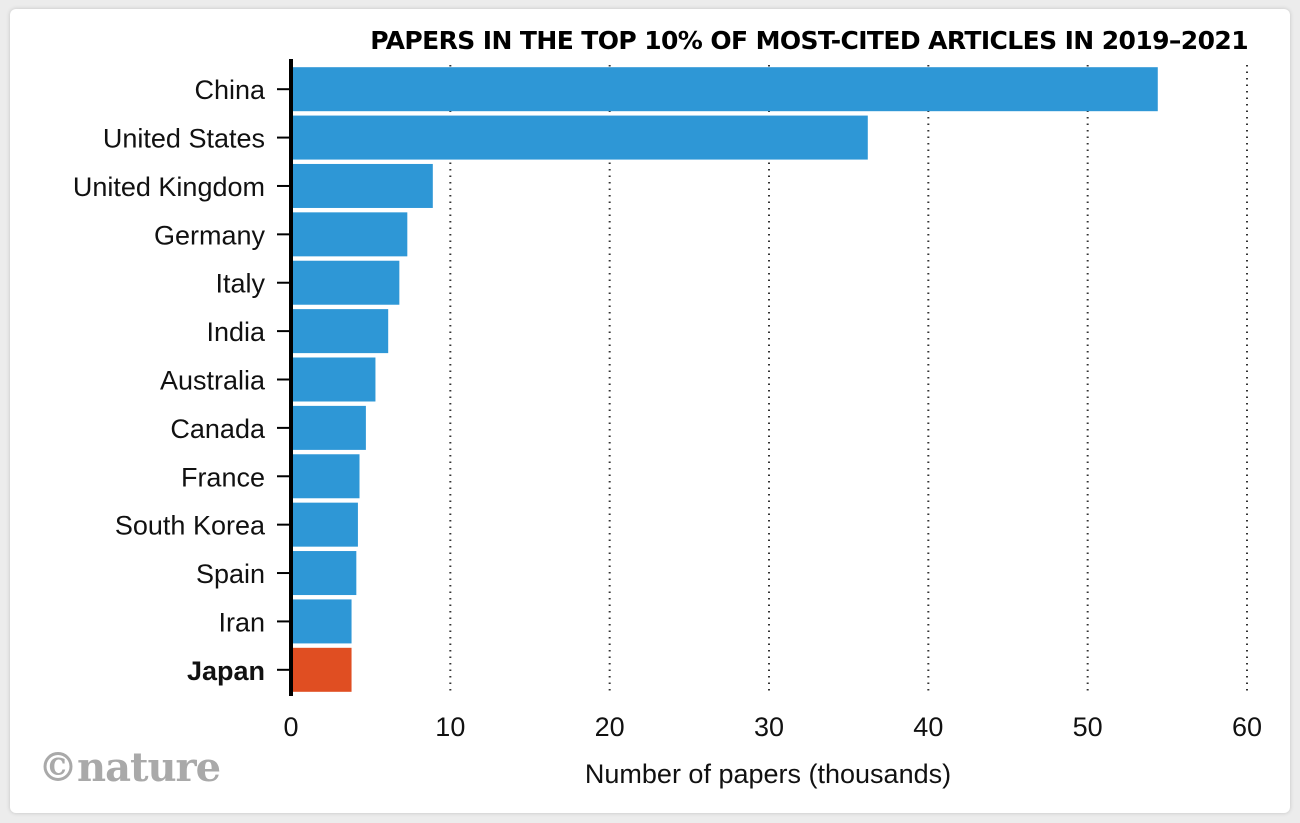 This screenshot has width=1300, height=823. I want to click on bar-japan, so click(321, 669).